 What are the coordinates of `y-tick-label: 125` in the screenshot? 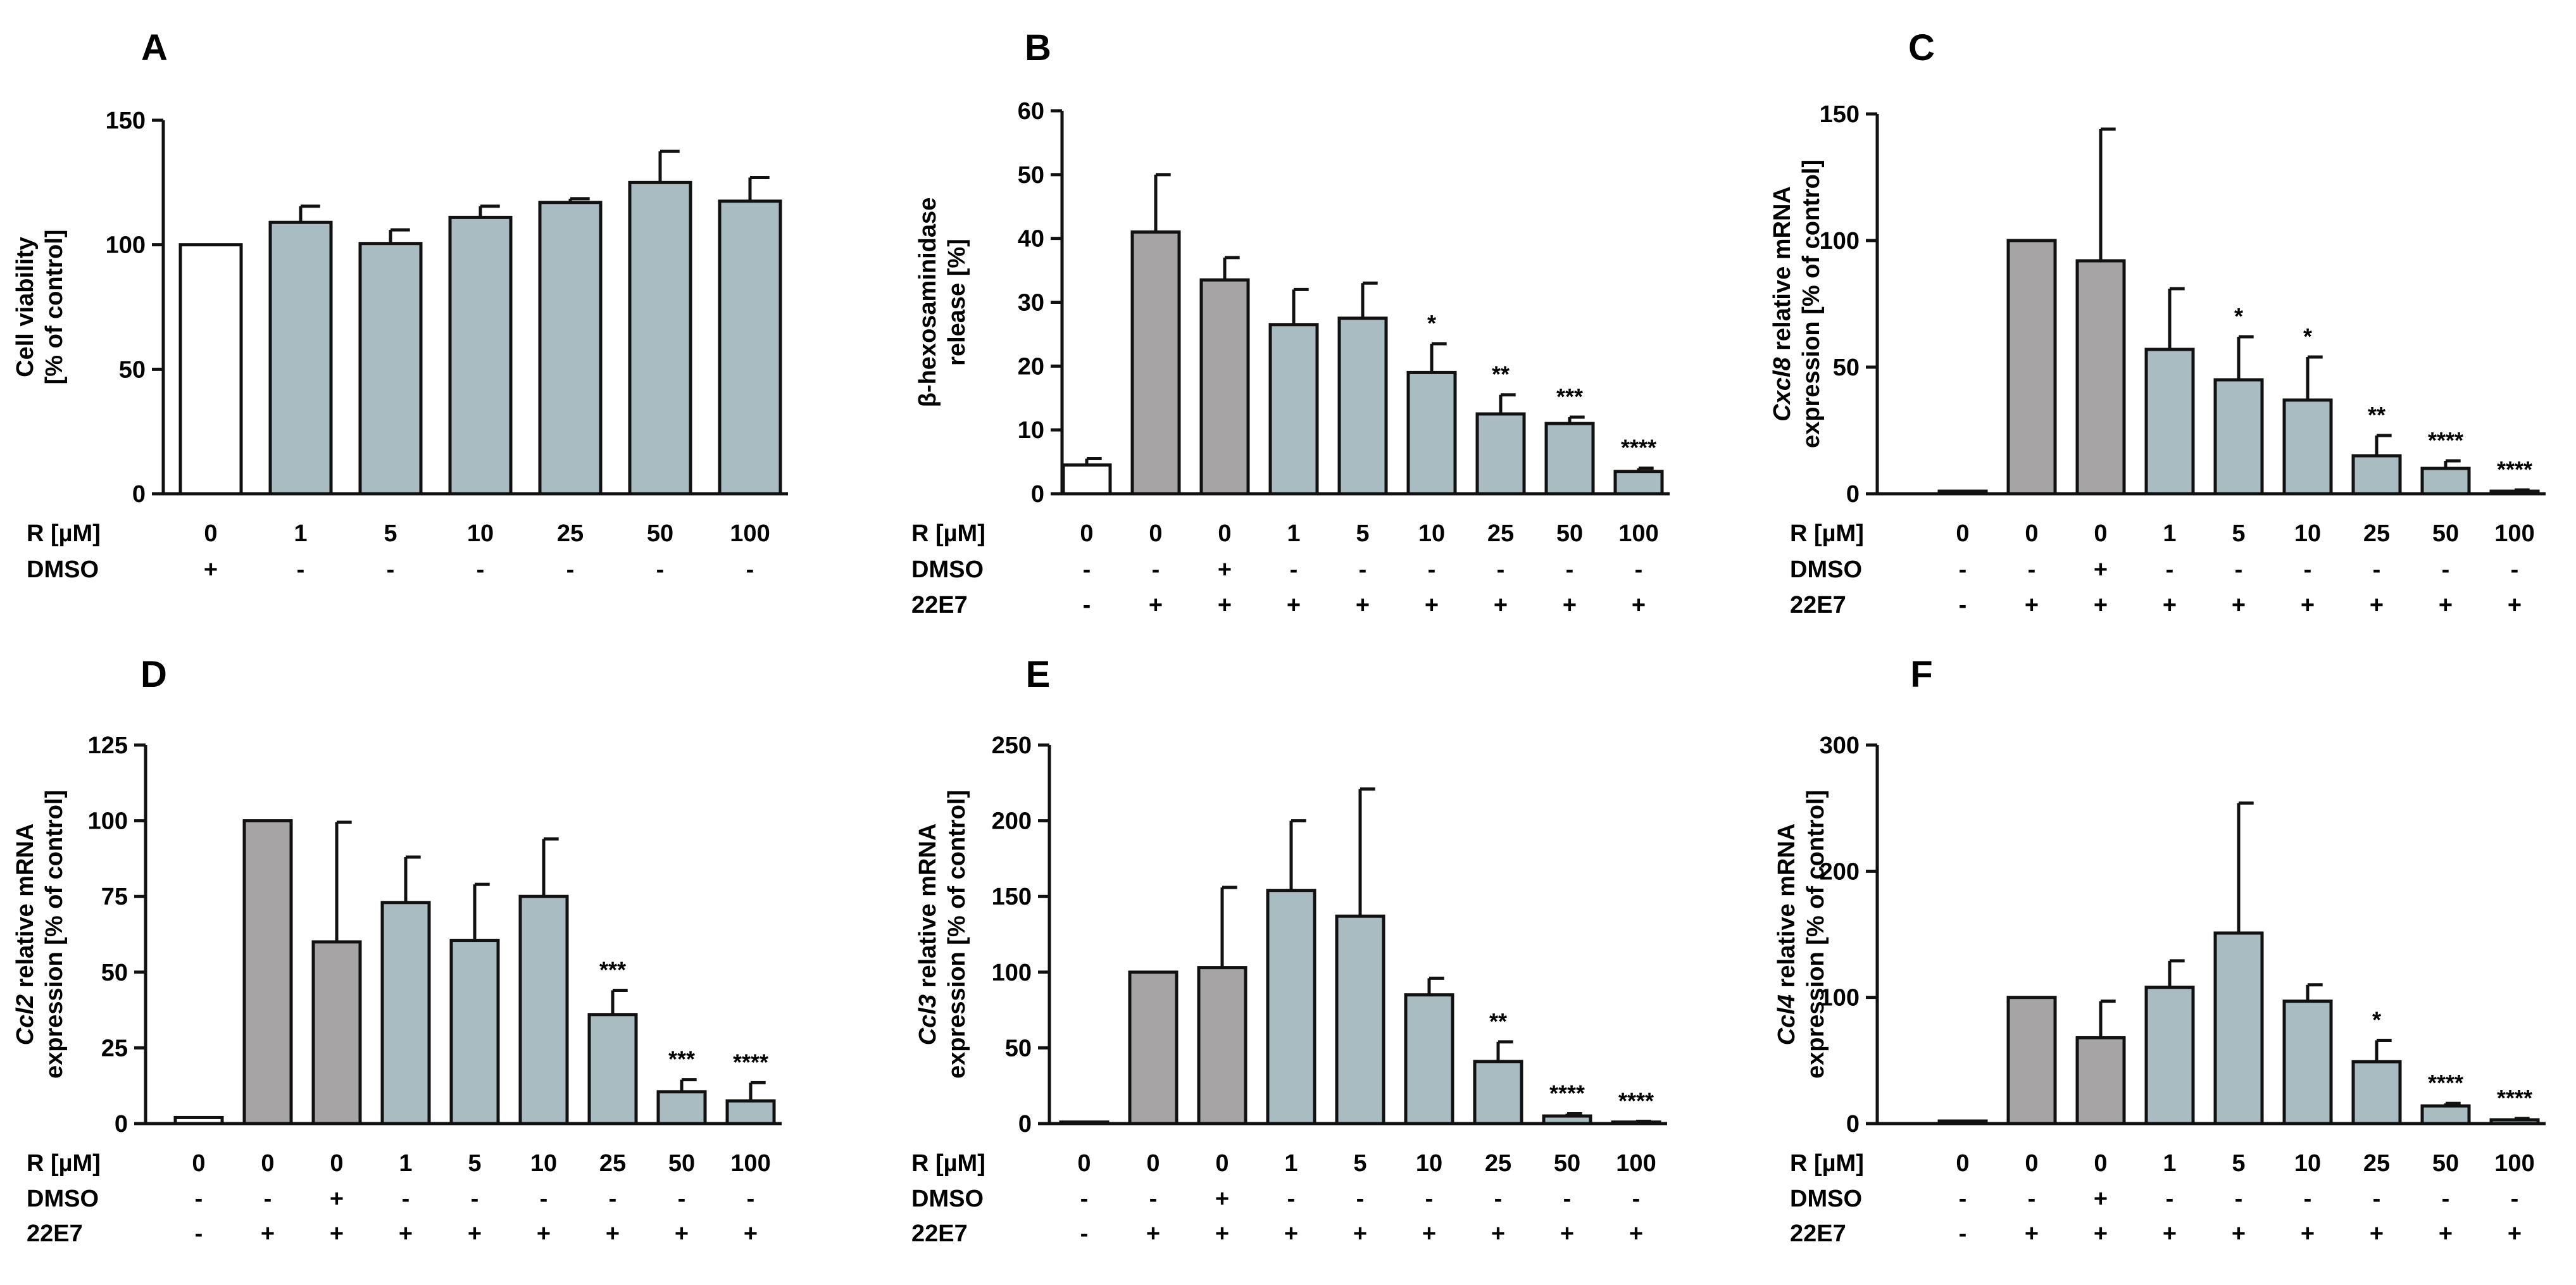 It's located at (108, 745).